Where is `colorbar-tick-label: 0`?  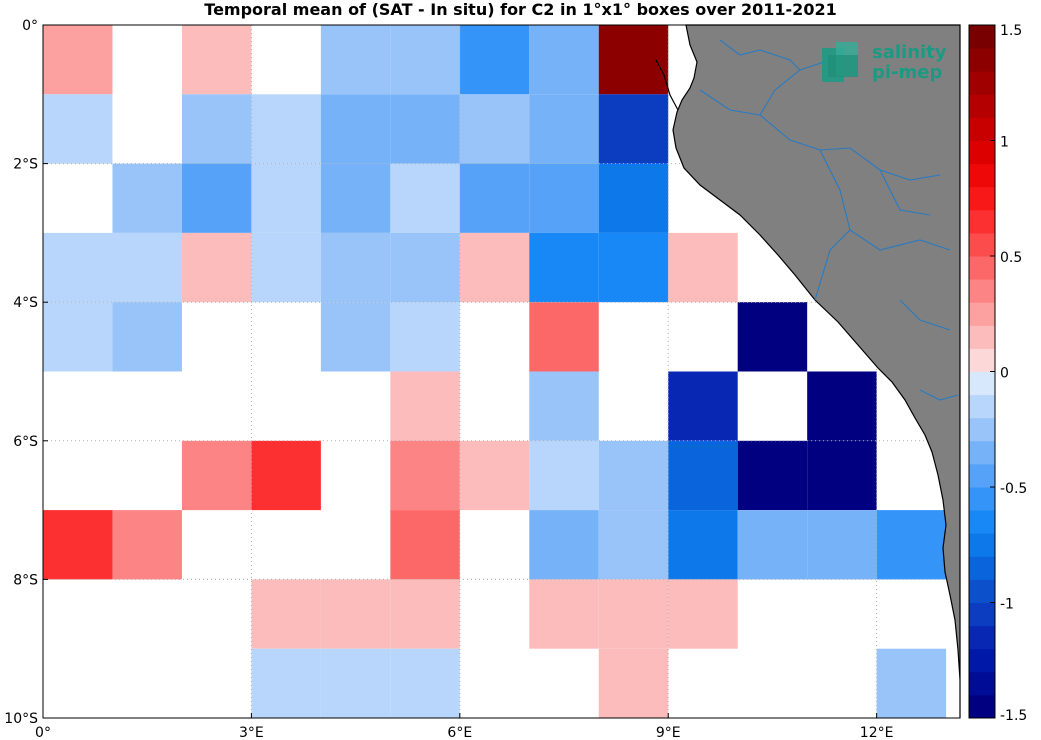
colorbar-tick-label: 0 is located at coordinates (1004, 374).